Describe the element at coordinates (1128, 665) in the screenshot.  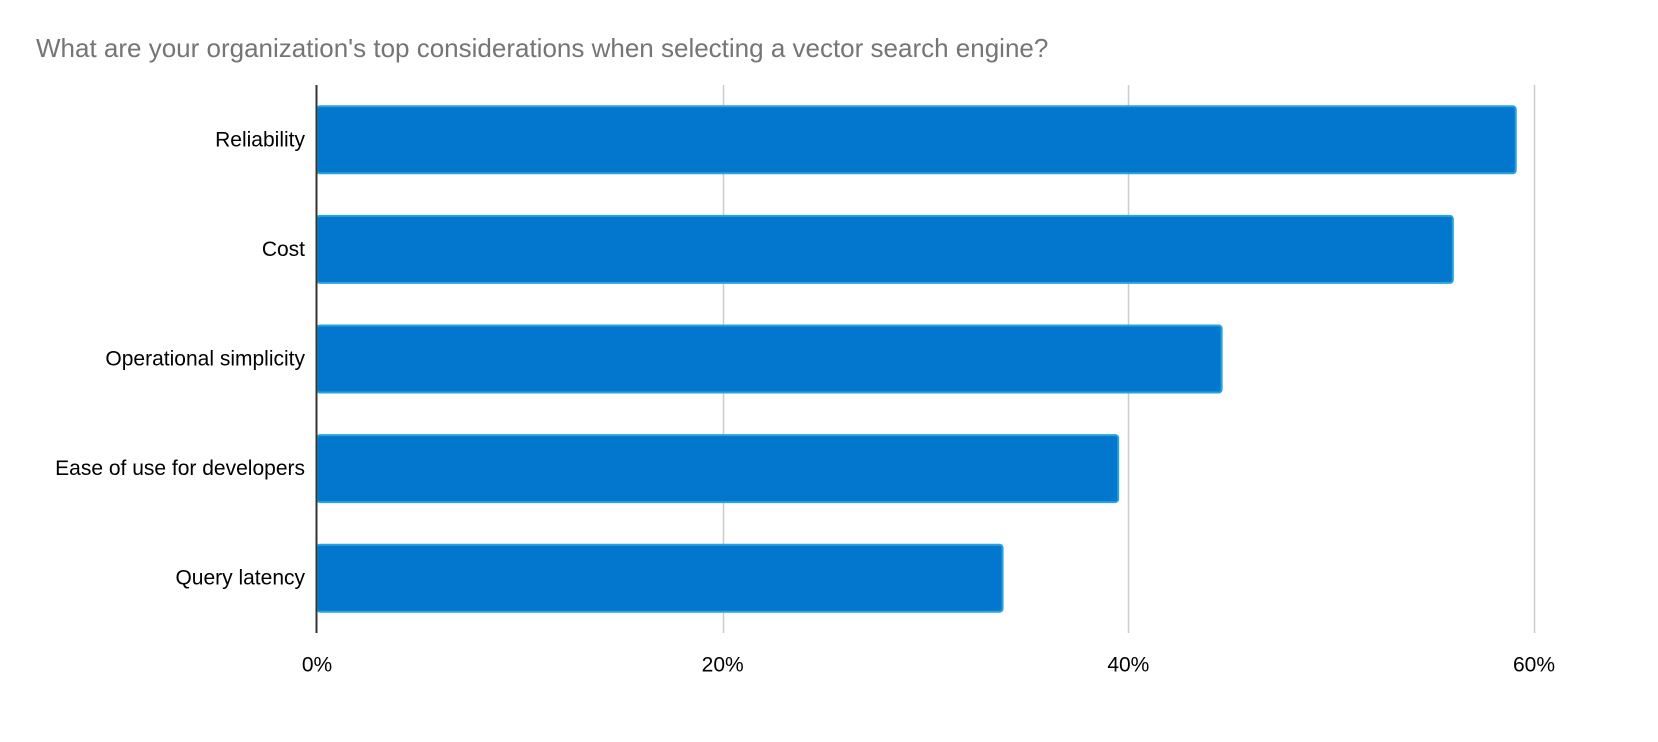
I see `x-tick-label: 40%` at that location.